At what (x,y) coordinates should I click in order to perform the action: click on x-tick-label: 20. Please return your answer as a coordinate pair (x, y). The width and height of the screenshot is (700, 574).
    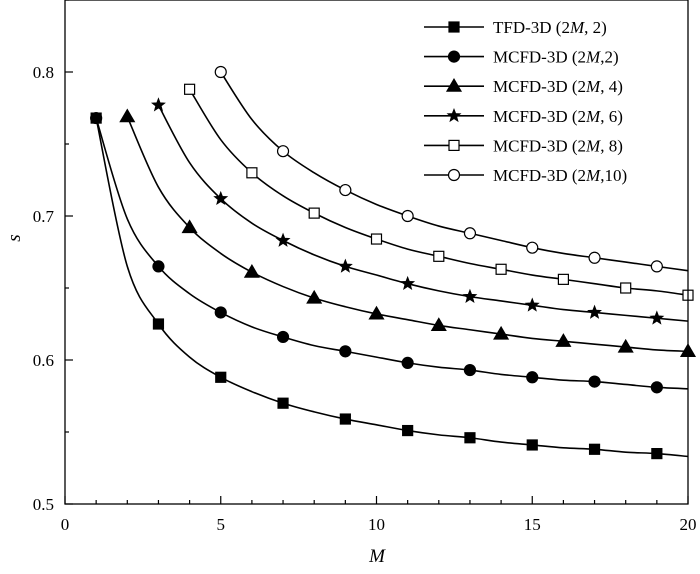
    Looking at the image, I should click on (688, 524).